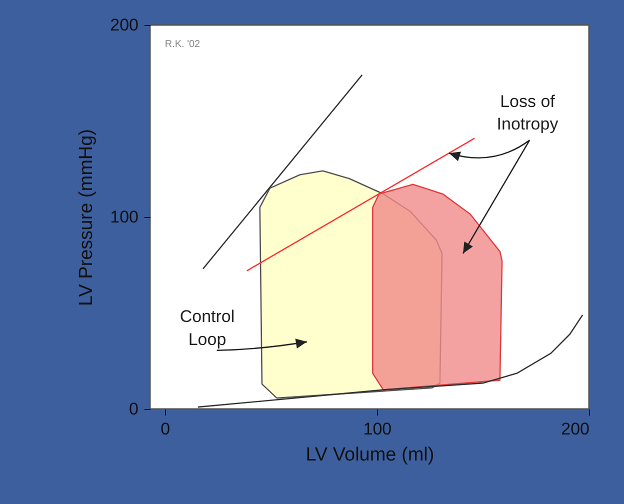 The image size is (624, 504). I want to click on y-tick-label: 200, so click(124, 25).